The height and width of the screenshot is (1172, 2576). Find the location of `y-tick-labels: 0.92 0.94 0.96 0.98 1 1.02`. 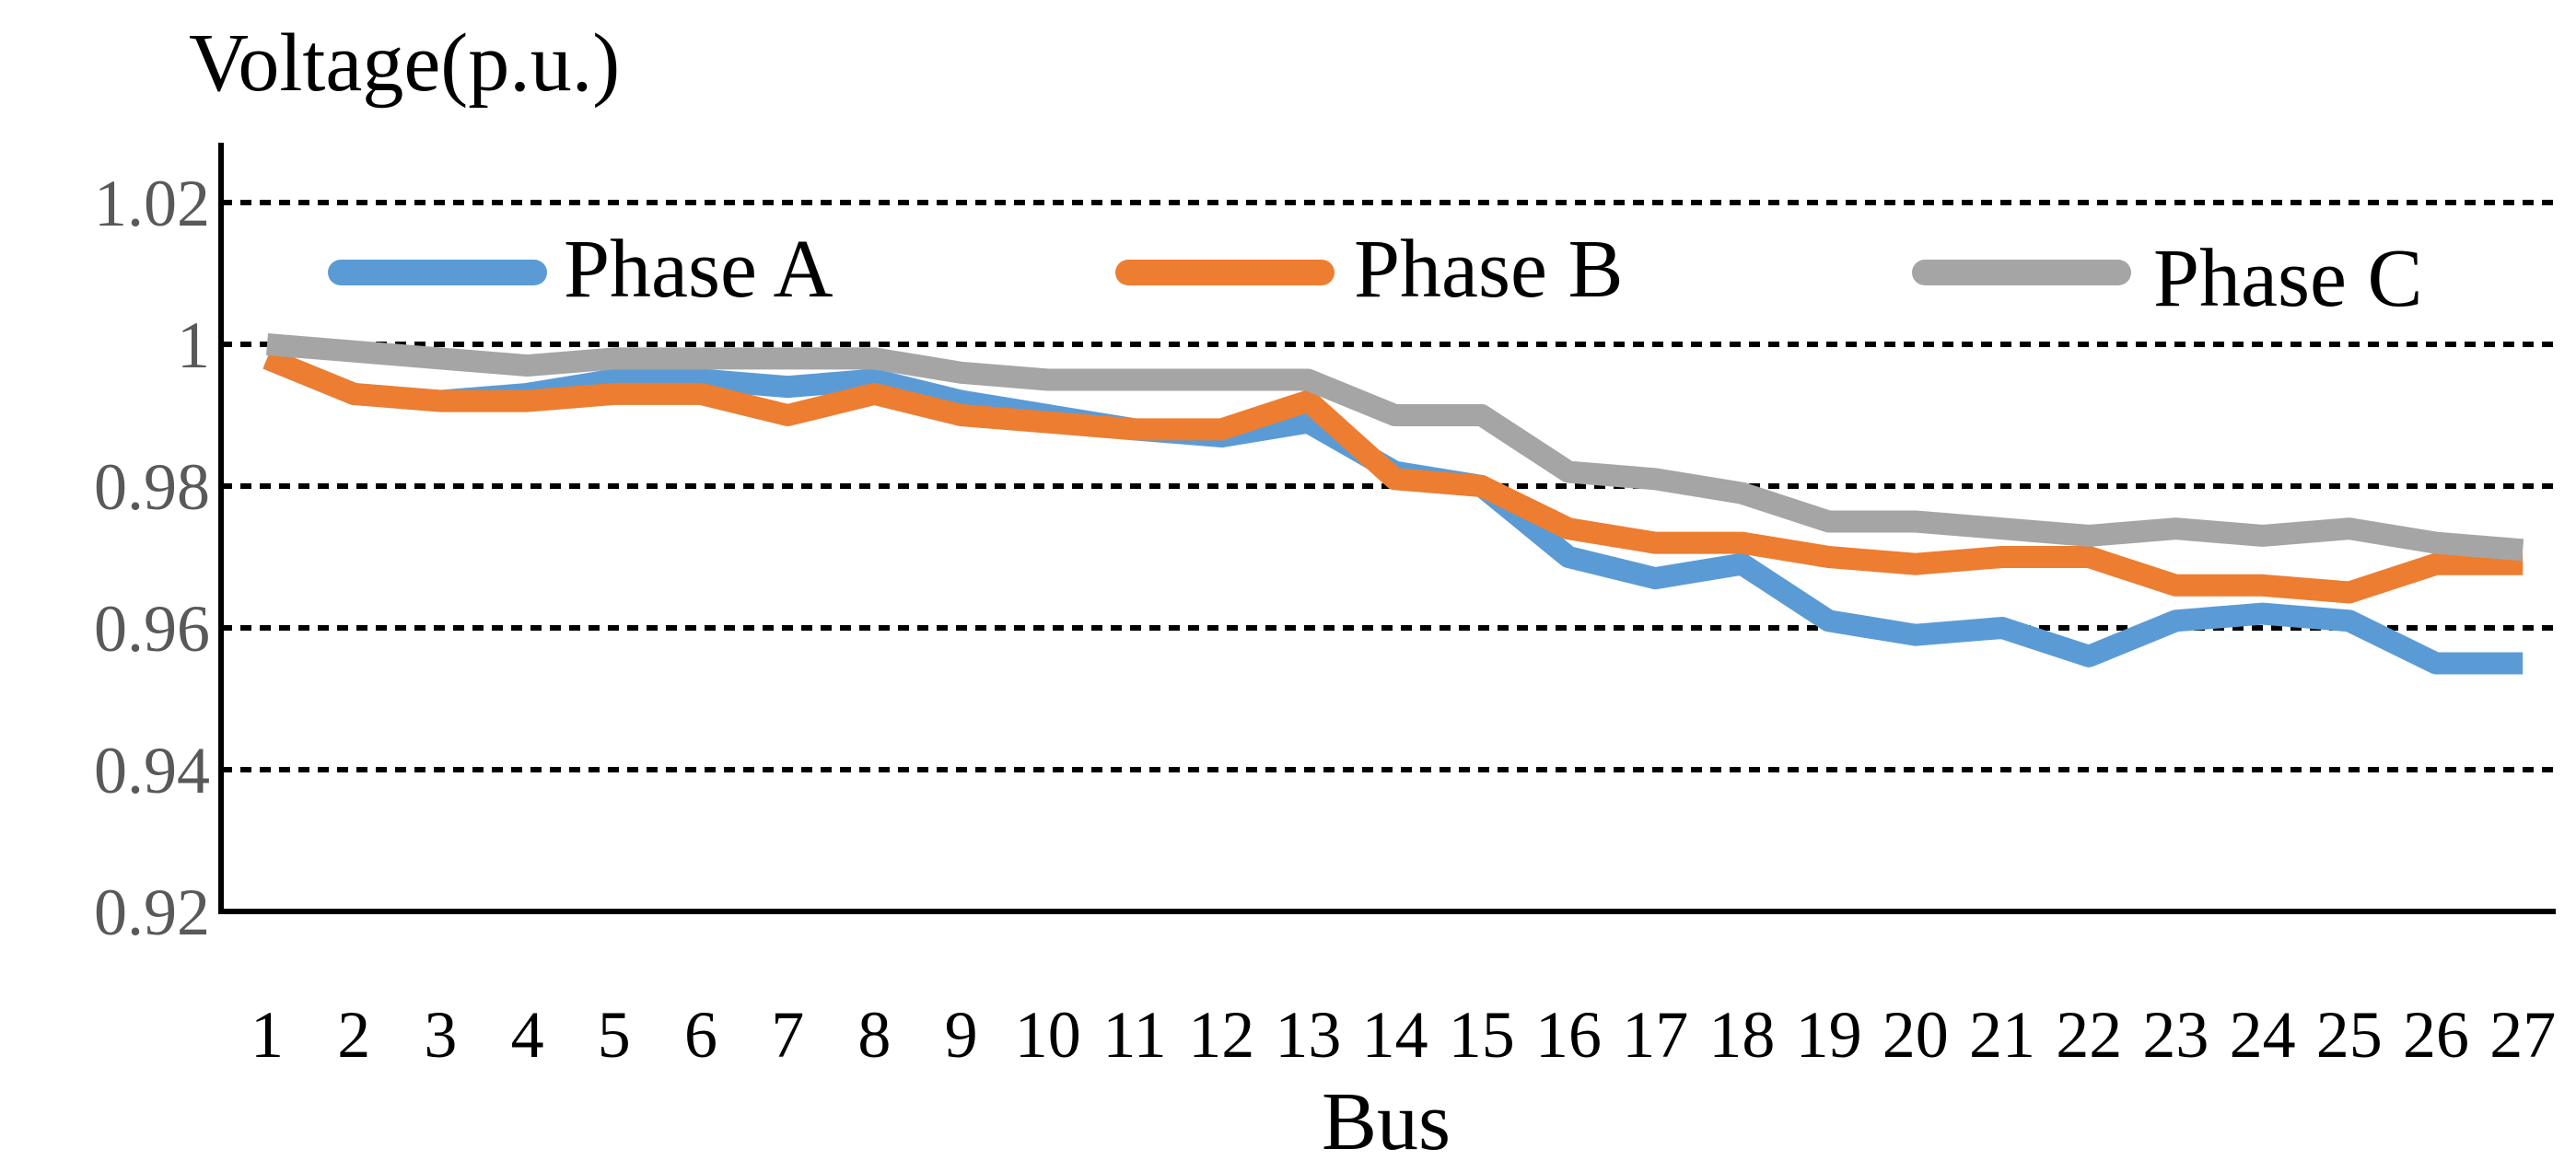

y-tick-labels: 0.92 0.94 0.96 0.98 1 1.02 is located at coordinates (152, 558).